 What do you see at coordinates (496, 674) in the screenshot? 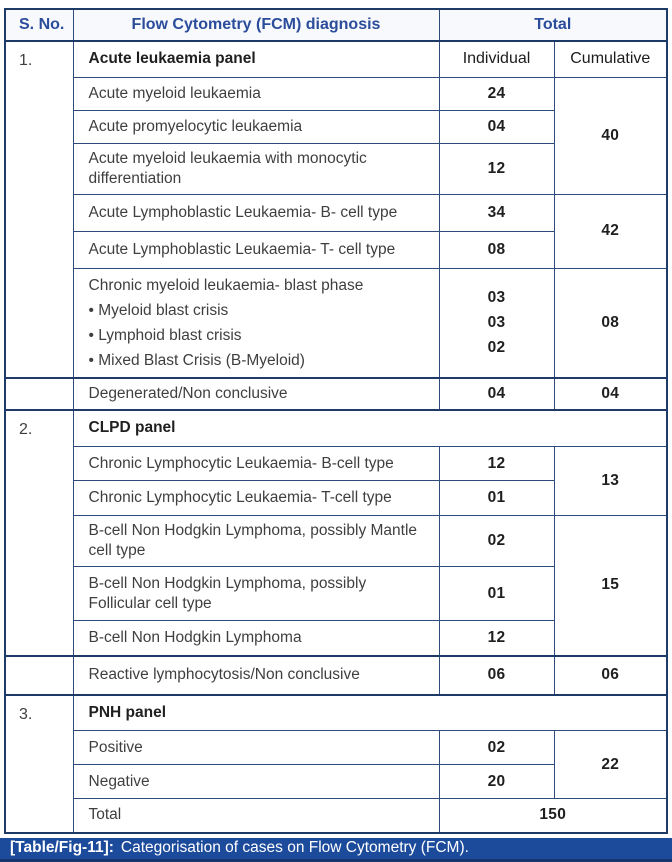
I see `individual-value: 06` at bounding box center [496, 674].